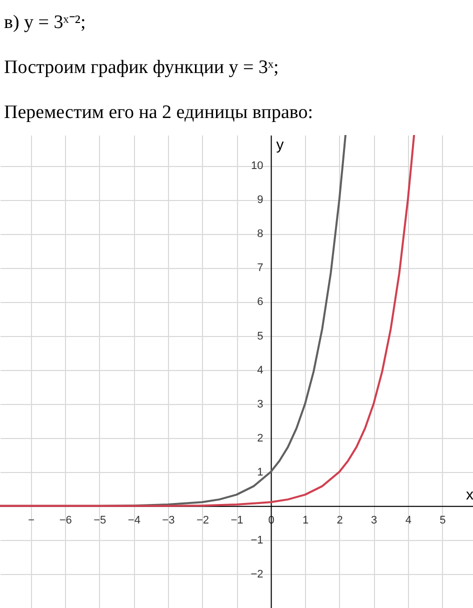 The width and height of the screenshot is (473, 608). What do you see at coordinates (260, 472) in the screenshot?
I see `y-tick-label: 1` at bounding box center [260, 472].